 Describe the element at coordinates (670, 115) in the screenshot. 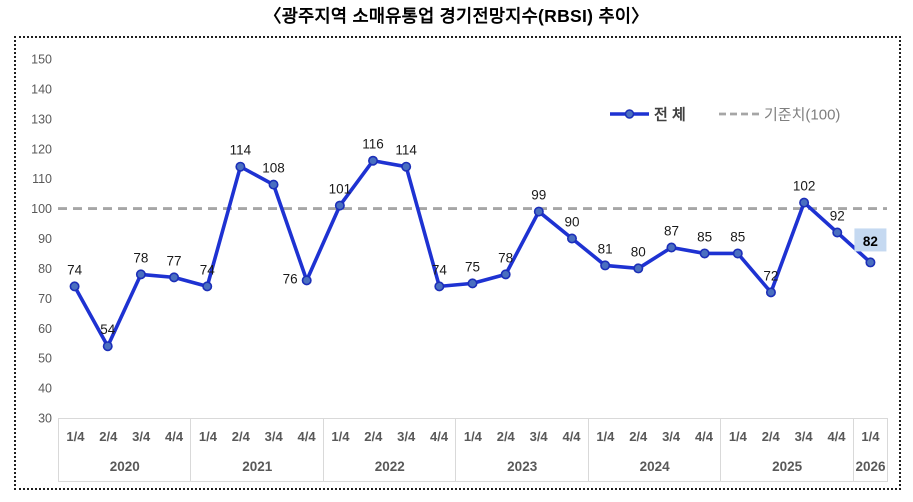

I see `legend-series-label: 전 체` at that location.